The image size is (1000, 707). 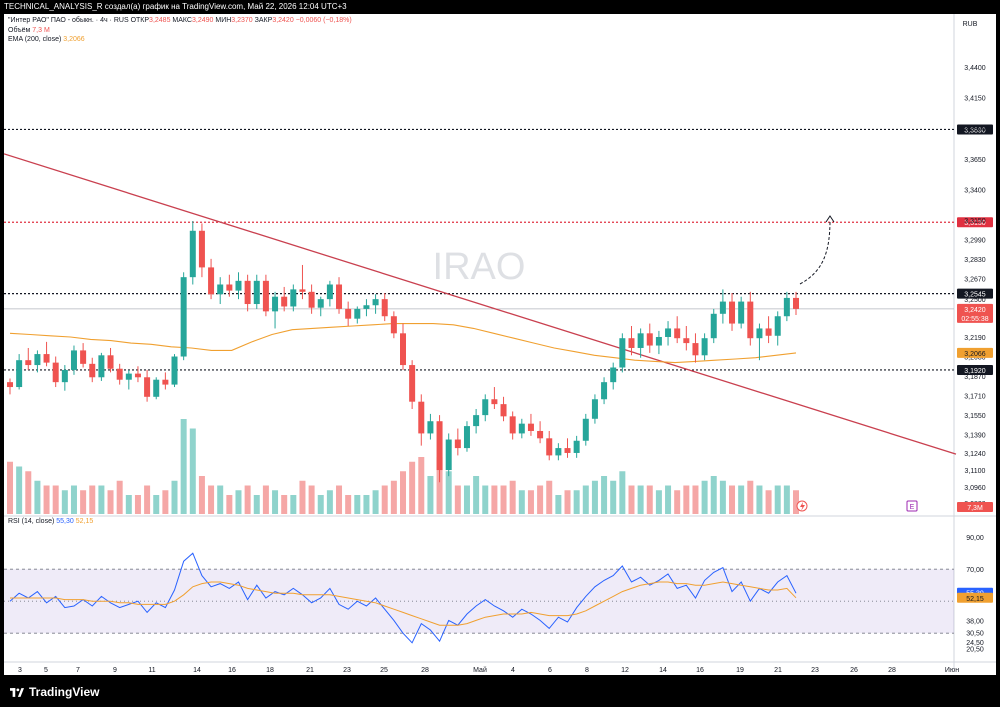 I want to click on price-tick-label: 3,4150, so click(x=975, y=99).